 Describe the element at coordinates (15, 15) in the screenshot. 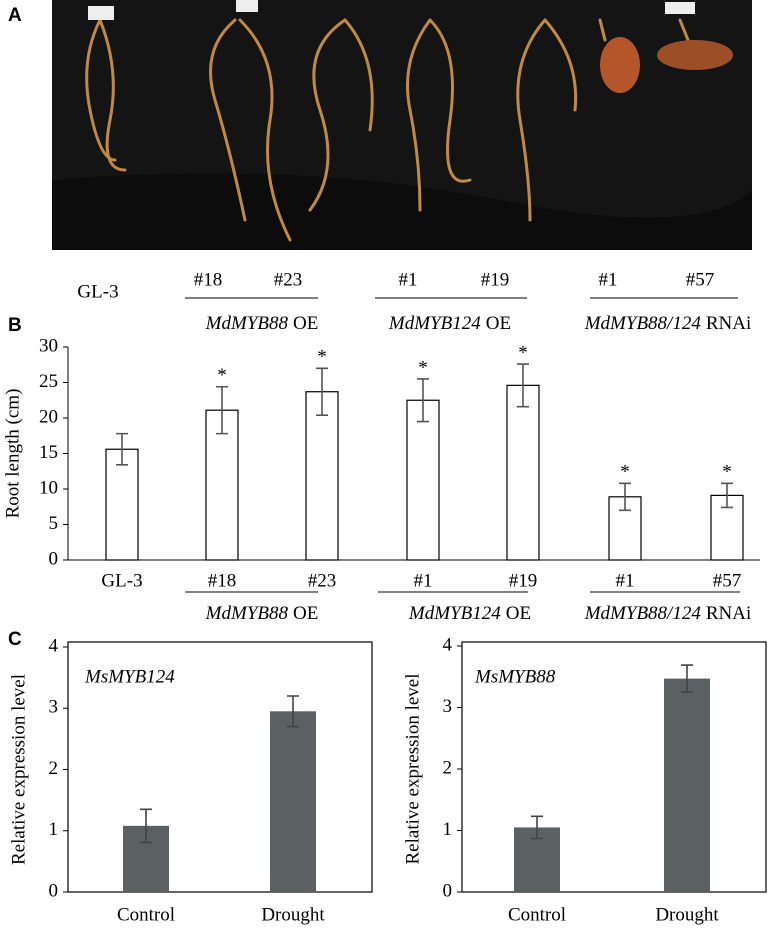

I see `panel-label: A` at that location.